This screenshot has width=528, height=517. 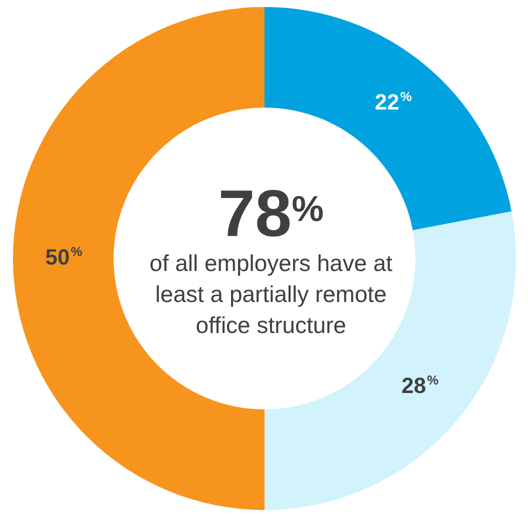 I want to click on data-label: 50%, so click(x=64, y=257).